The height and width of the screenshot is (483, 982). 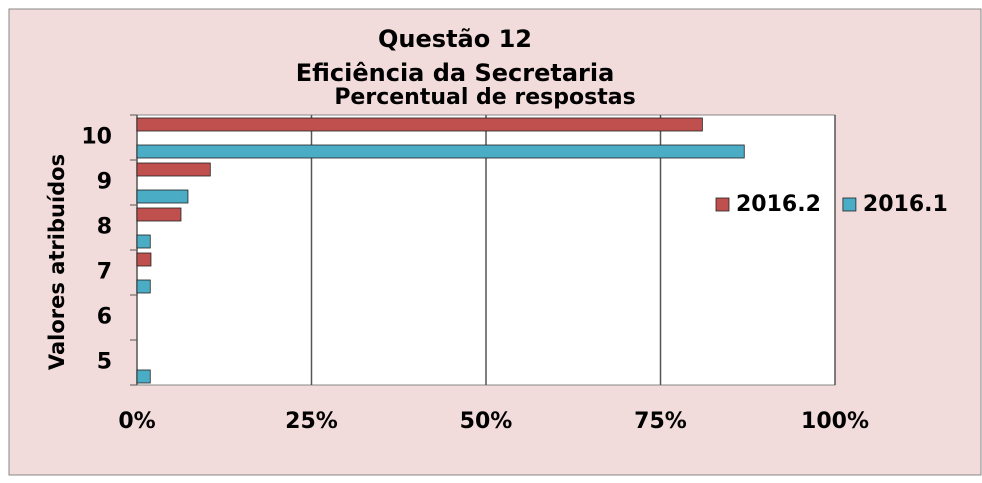 I want to click on x-tick-label: 25%, so click(x=311, y=421).